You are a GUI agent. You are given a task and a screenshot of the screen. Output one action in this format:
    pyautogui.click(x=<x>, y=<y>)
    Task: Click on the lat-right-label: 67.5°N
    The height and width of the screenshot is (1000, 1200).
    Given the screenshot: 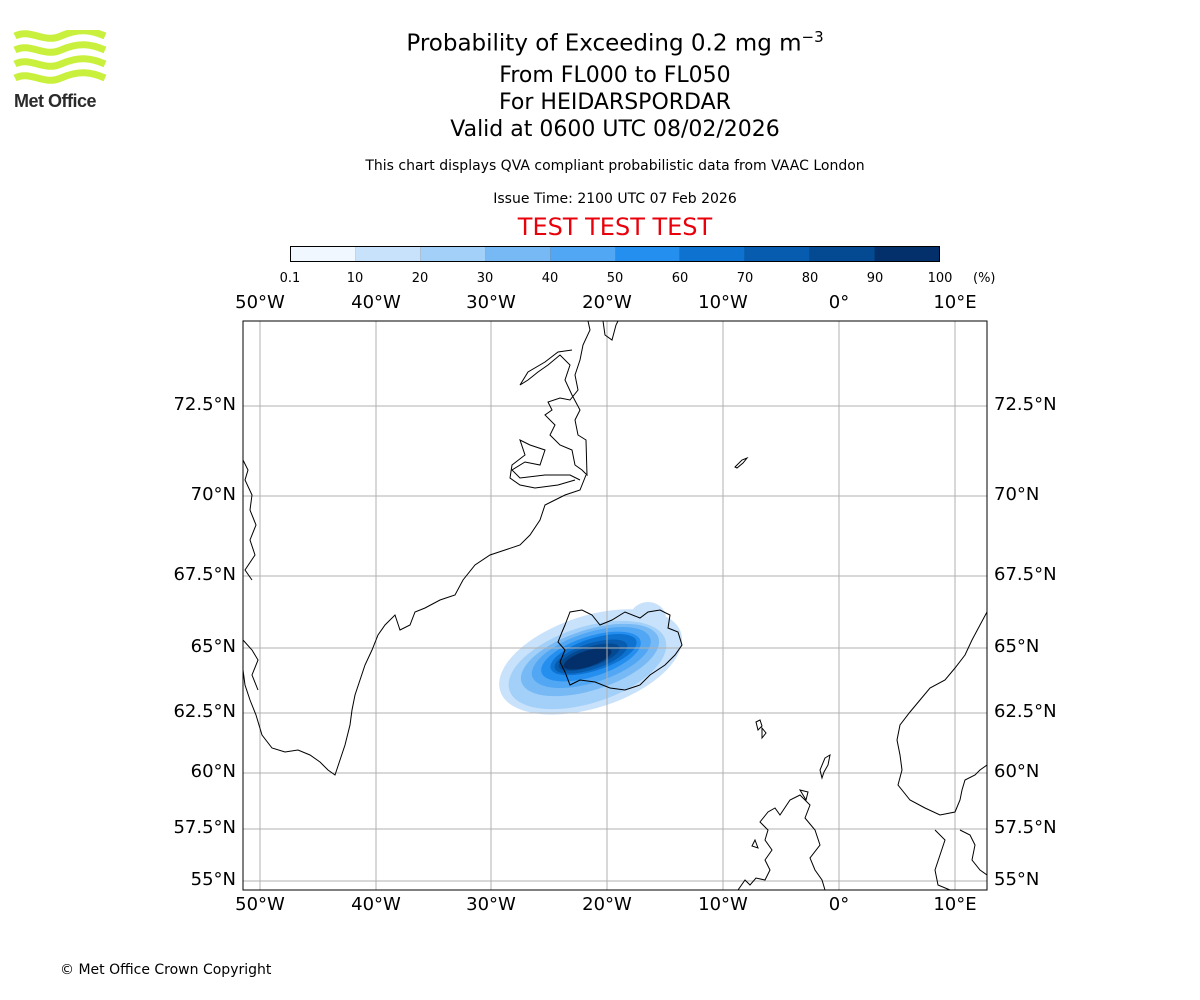 What is the action you would take?
    pyautogui.click(x=1025, y=574)
    